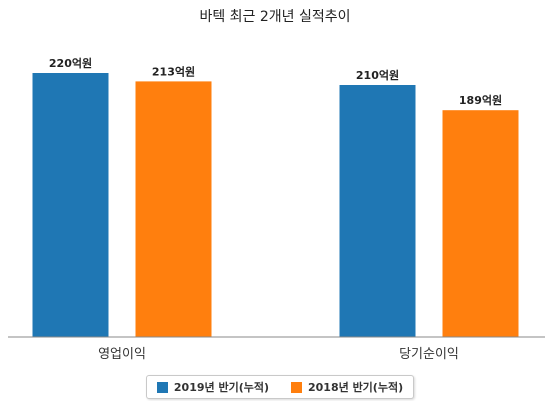 Image resolution: width=550 pixels, height=401 pixels. What do you see at coordinates (162, 387) in the screenshot?
I see `legend-swatch-2019` at bounding box center [162, 387].